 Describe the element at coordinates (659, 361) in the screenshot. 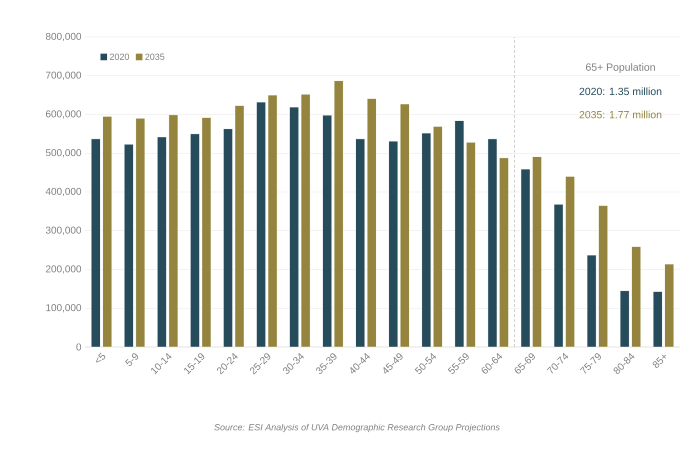

I see `x-tick-label: 85+` at that location.